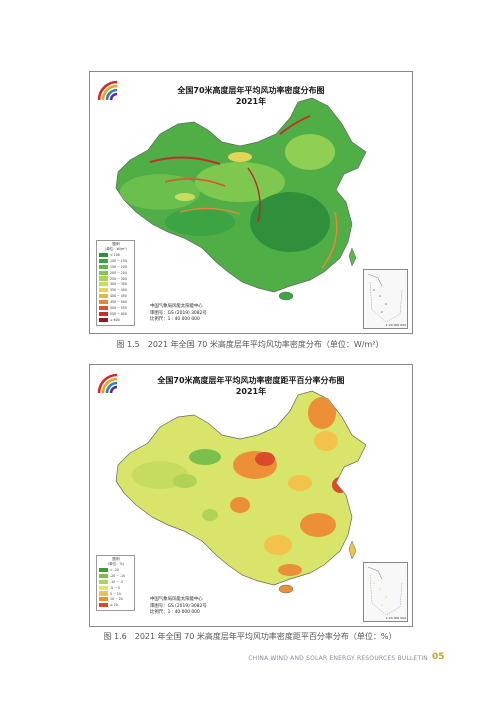  I want to click on legend-item: 400 ~ 450, so click(116, 296).